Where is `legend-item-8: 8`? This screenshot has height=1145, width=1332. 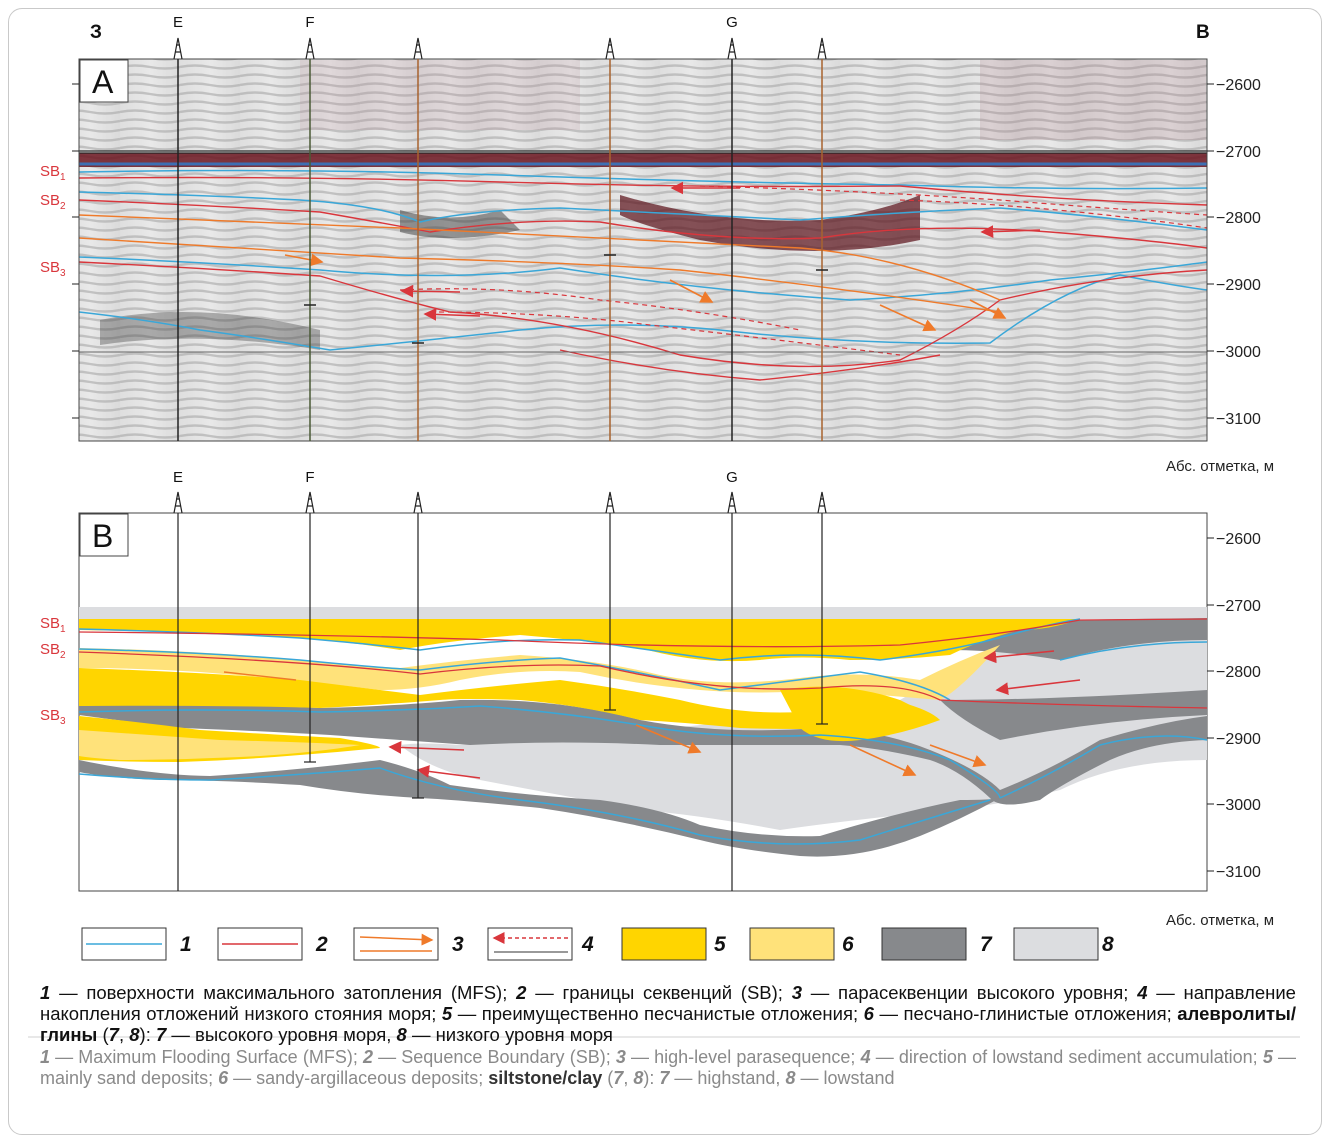
legend-item-8: 8 is located at coordinates (1063, 944).